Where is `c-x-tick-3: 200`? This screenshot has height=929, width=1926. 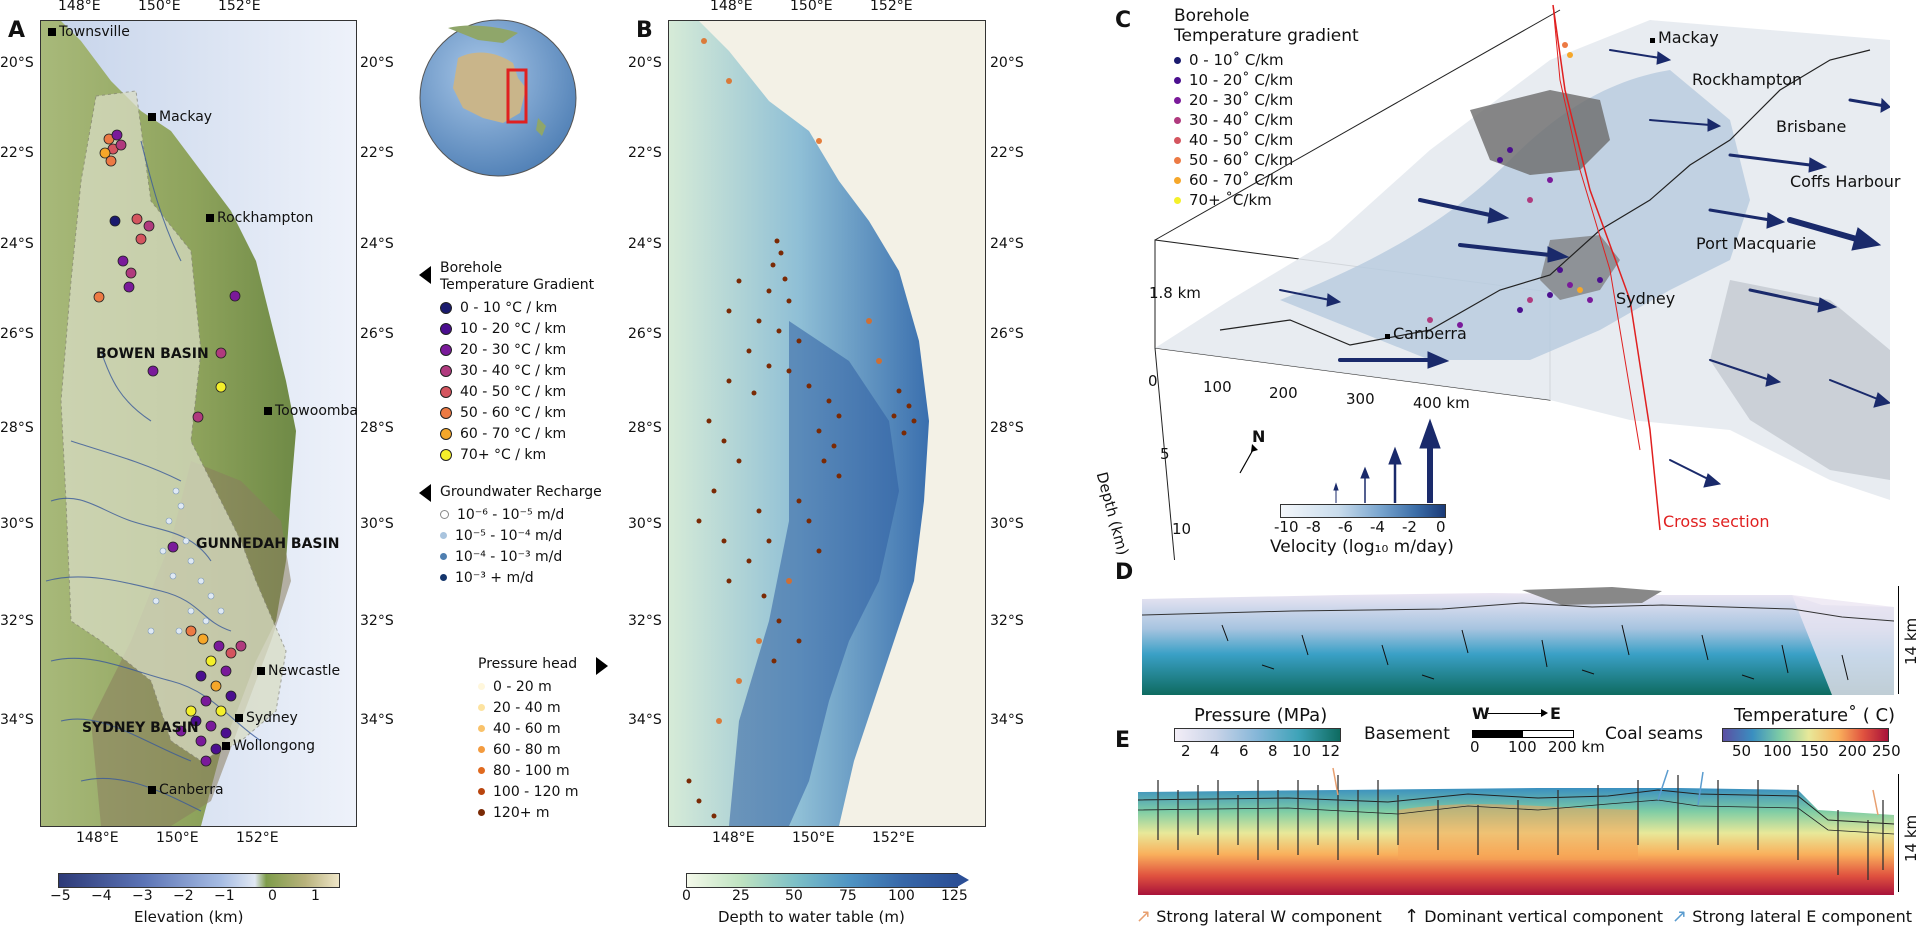 c-x-tick-3: 200 is located at coordinates (1283, 393).